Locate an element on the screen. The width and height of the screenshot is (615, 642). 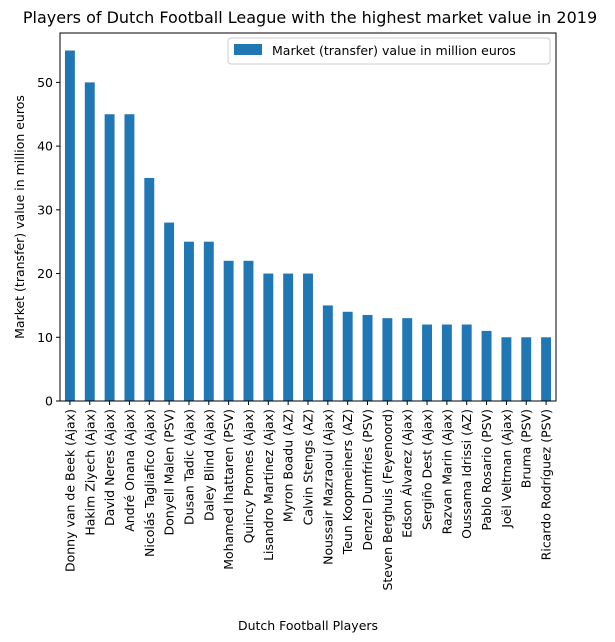
x-tick-label: Teun Koopmeiners (AZ) is located at coordinates (347, 482).